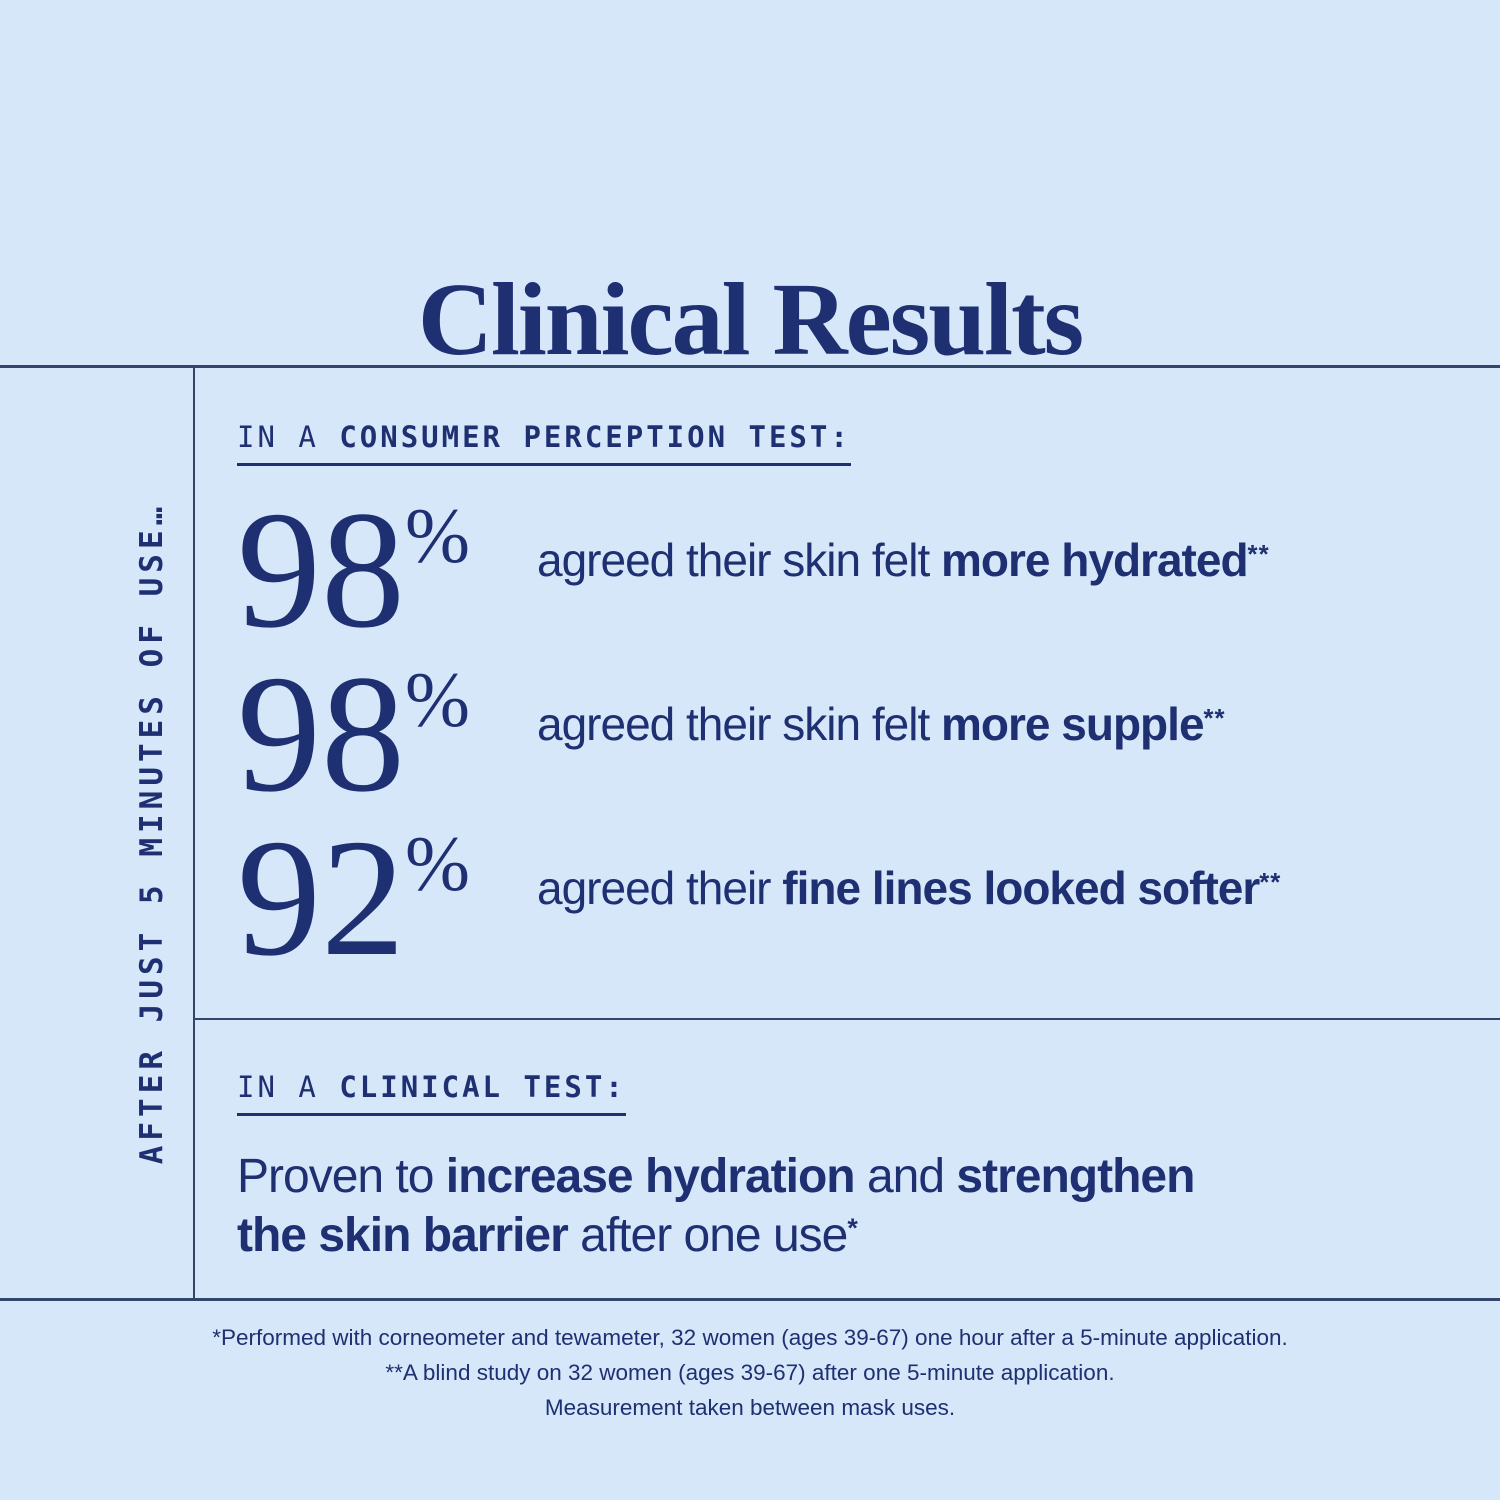 The width and height of the screenshot is (1500, 1500). I want to click on statement-bold: increase hydration, so click(650, 1176).